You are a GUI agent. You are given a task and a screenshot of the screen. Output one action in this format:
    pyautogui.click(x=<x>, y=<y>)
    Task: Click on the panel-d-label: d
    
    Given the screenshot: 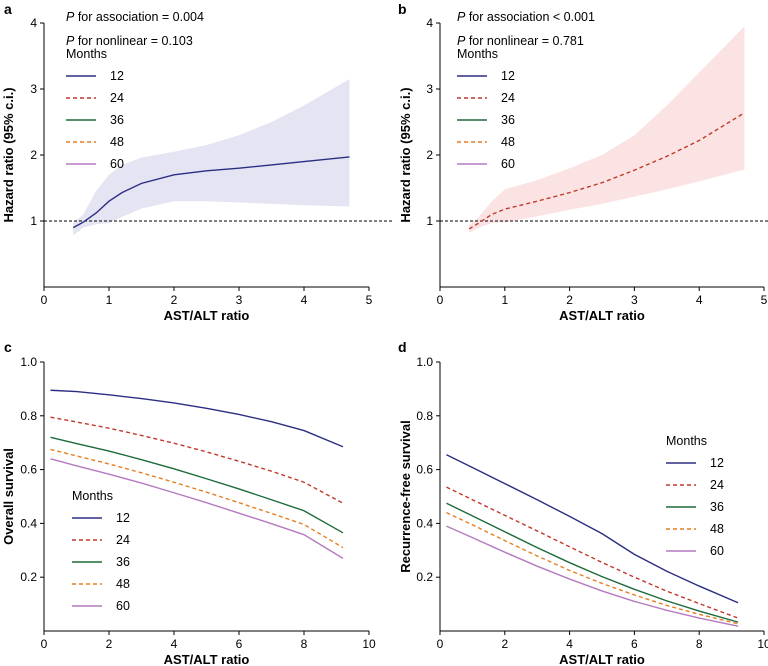 What is the action you would take?
    pyautogui.click(x=402, y=347)
    